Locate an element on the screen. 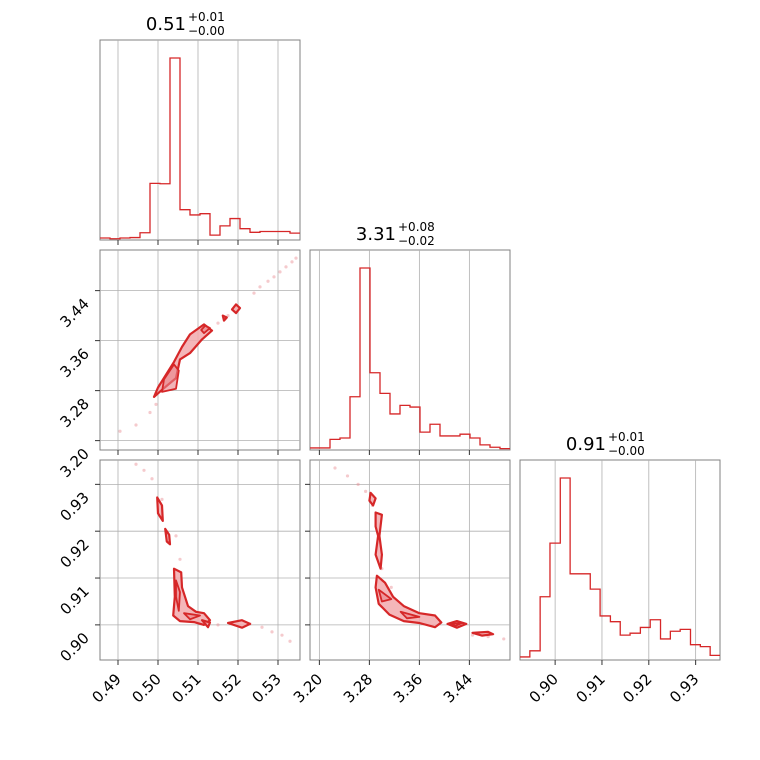 The height and width of the screenshot is (760, 760). param-title-value-1: 3.31 is located at coordinates (376, 234).